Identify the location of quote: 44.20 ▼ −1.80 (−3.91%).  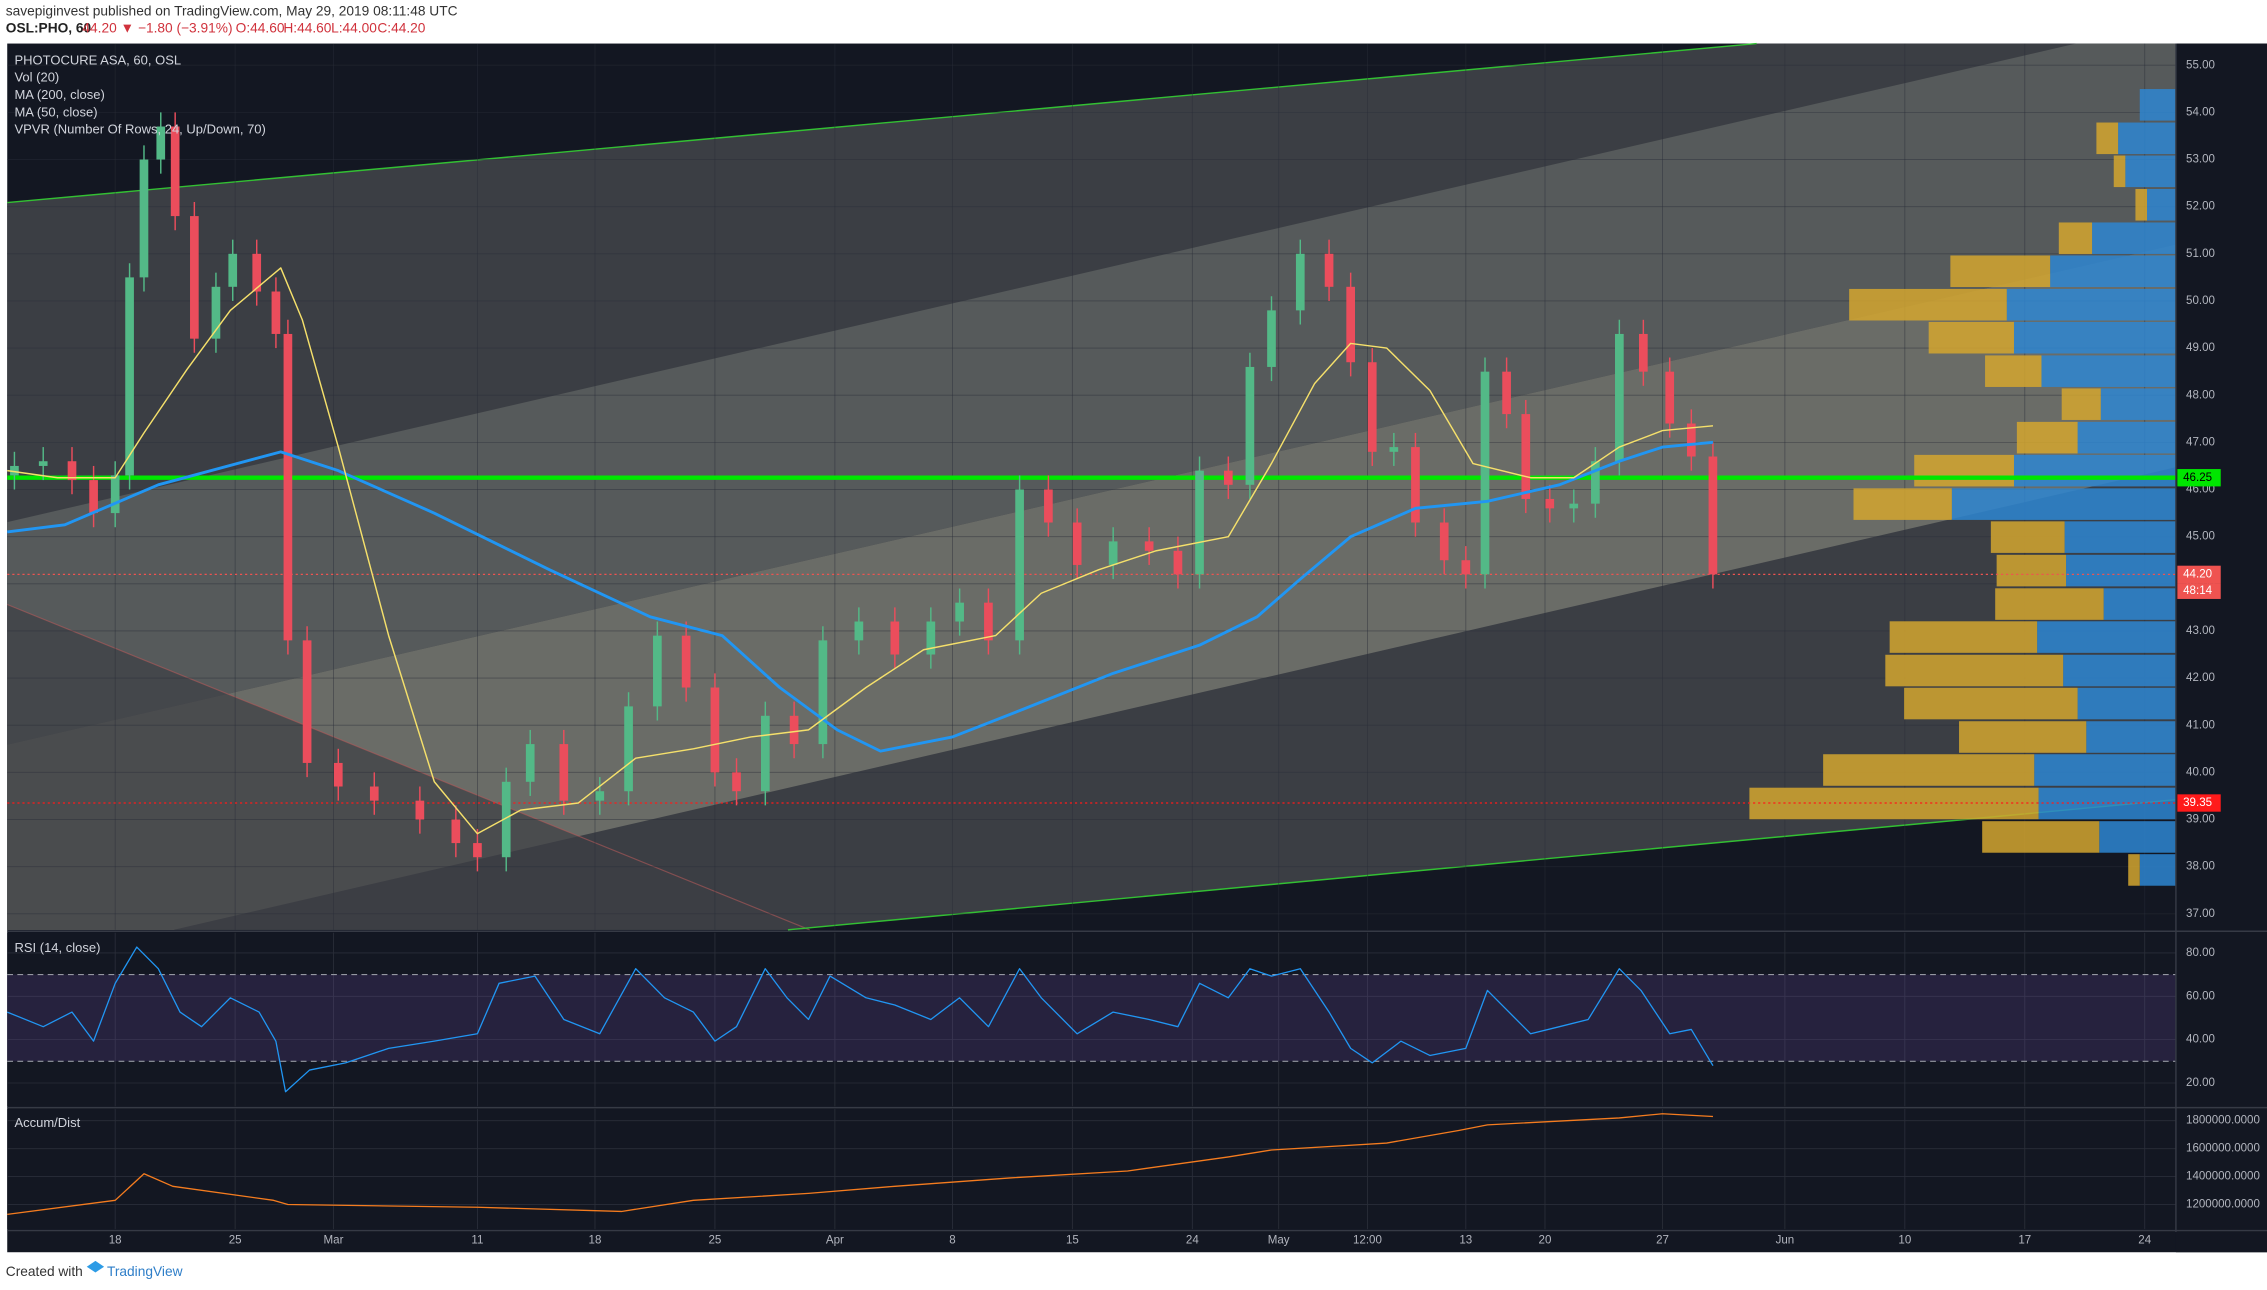
(157, 28).